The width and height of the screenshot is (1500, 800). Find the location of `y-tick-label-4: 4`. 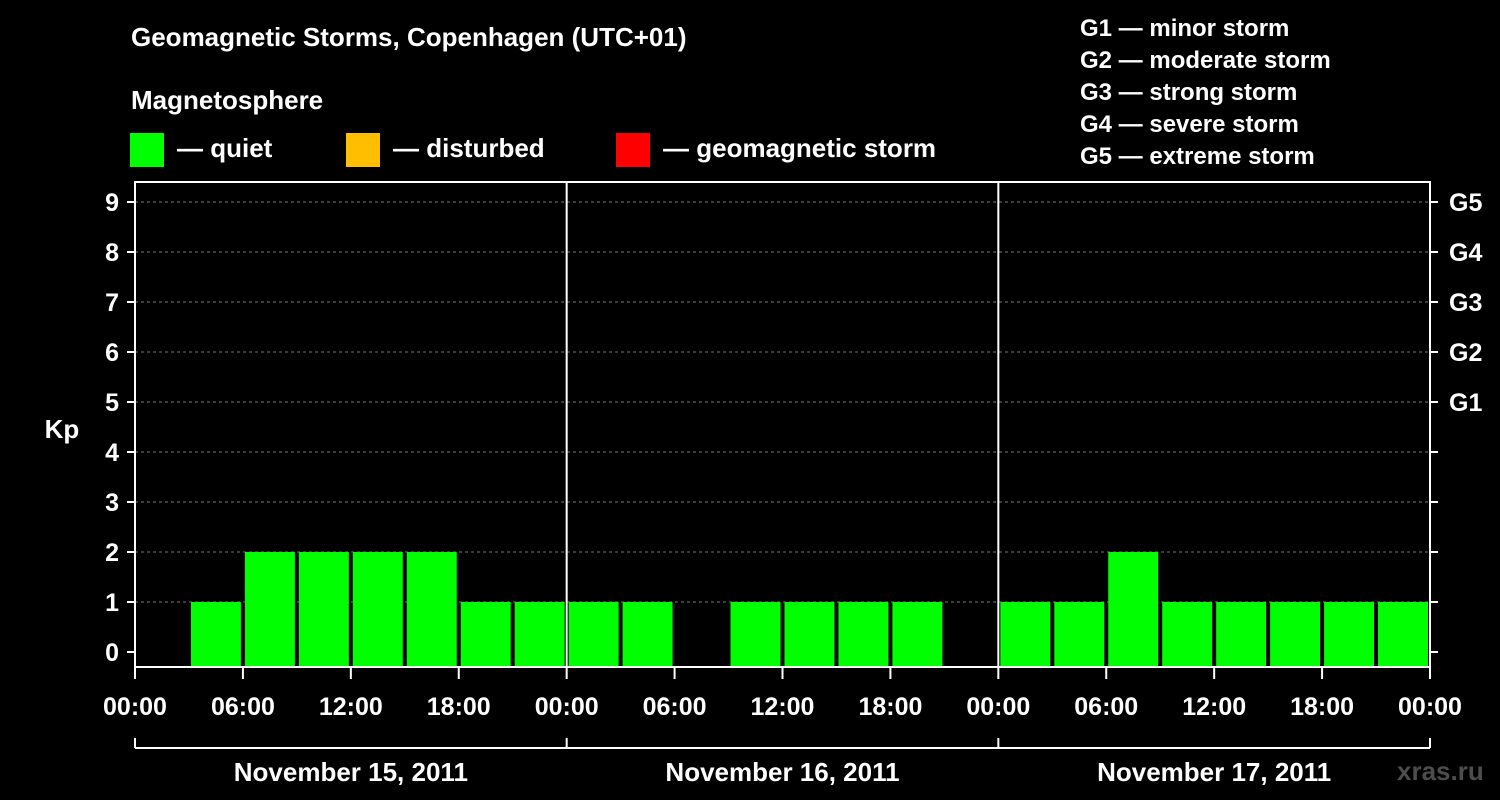

y-tick-label-4: 4 is located at coordinates (112, 453).